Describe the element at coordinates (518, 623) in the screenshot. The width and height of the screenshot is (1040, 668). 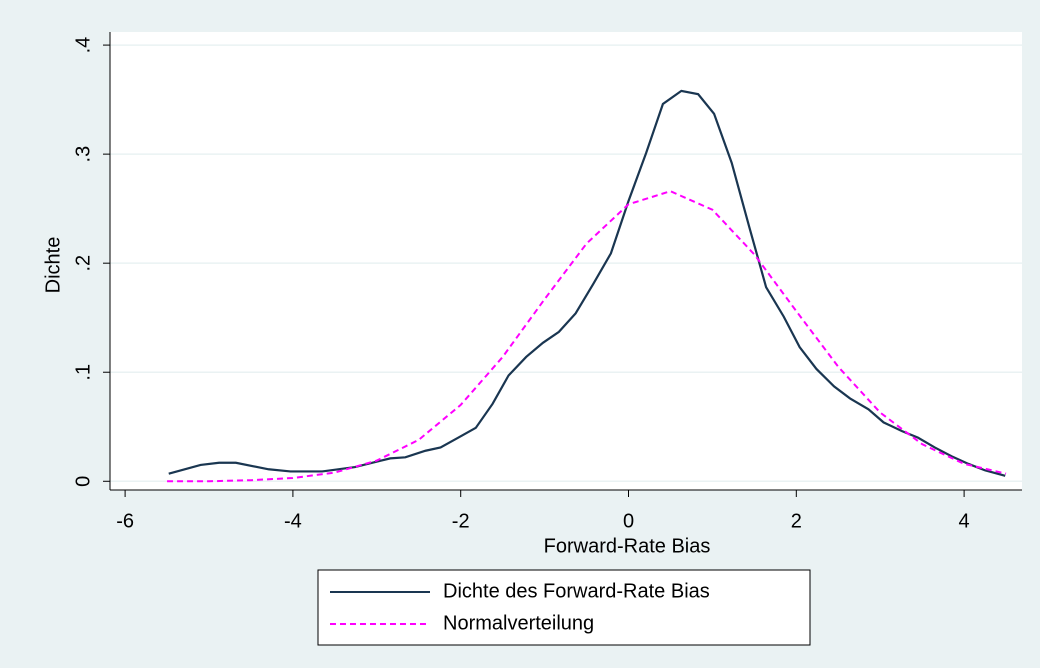
I see `legend-label: Normalverteilung` at that location.